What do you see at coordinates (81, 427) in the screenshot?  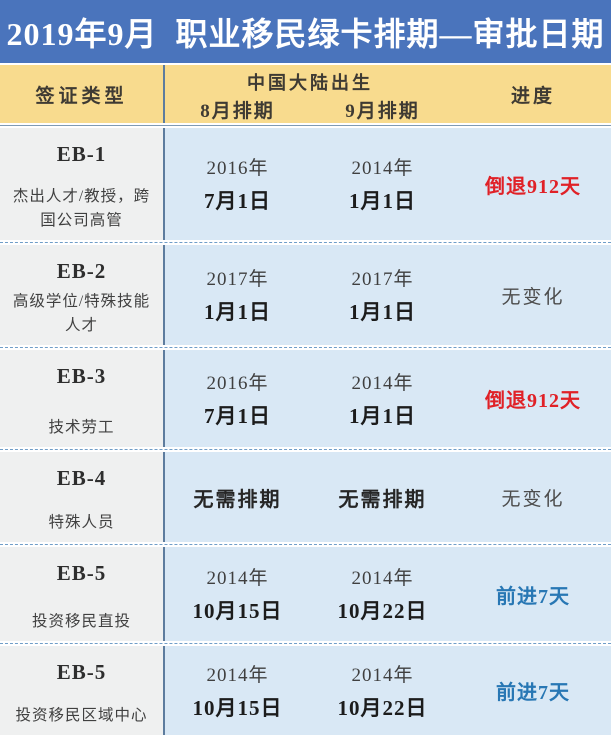 I see `category-subtitle: 技术劳工` at bounding box center [81, 427].